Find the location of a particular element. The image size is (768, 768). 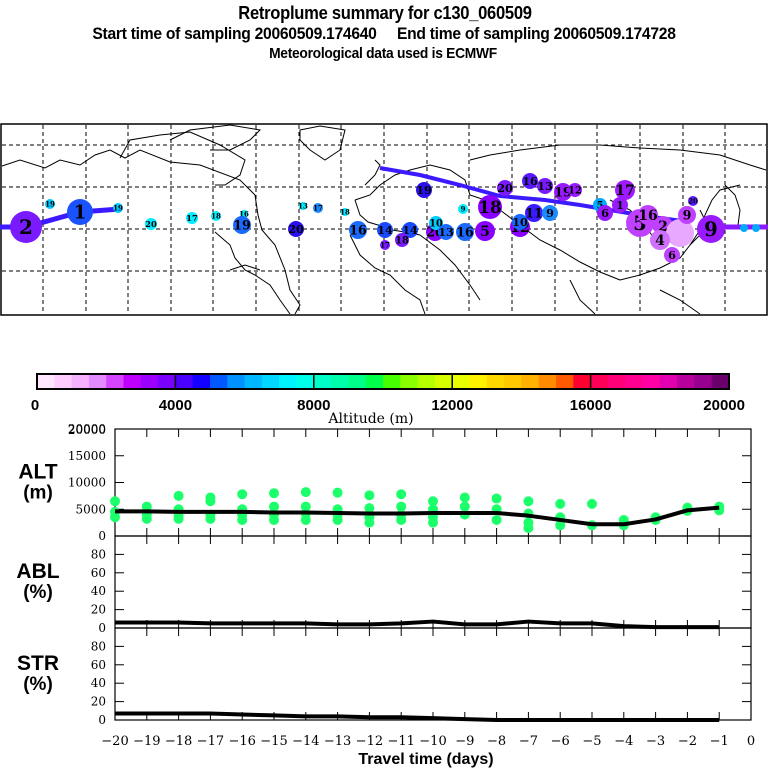

colorbar-label: Altitude (m) is located at coordinates (370, 419).